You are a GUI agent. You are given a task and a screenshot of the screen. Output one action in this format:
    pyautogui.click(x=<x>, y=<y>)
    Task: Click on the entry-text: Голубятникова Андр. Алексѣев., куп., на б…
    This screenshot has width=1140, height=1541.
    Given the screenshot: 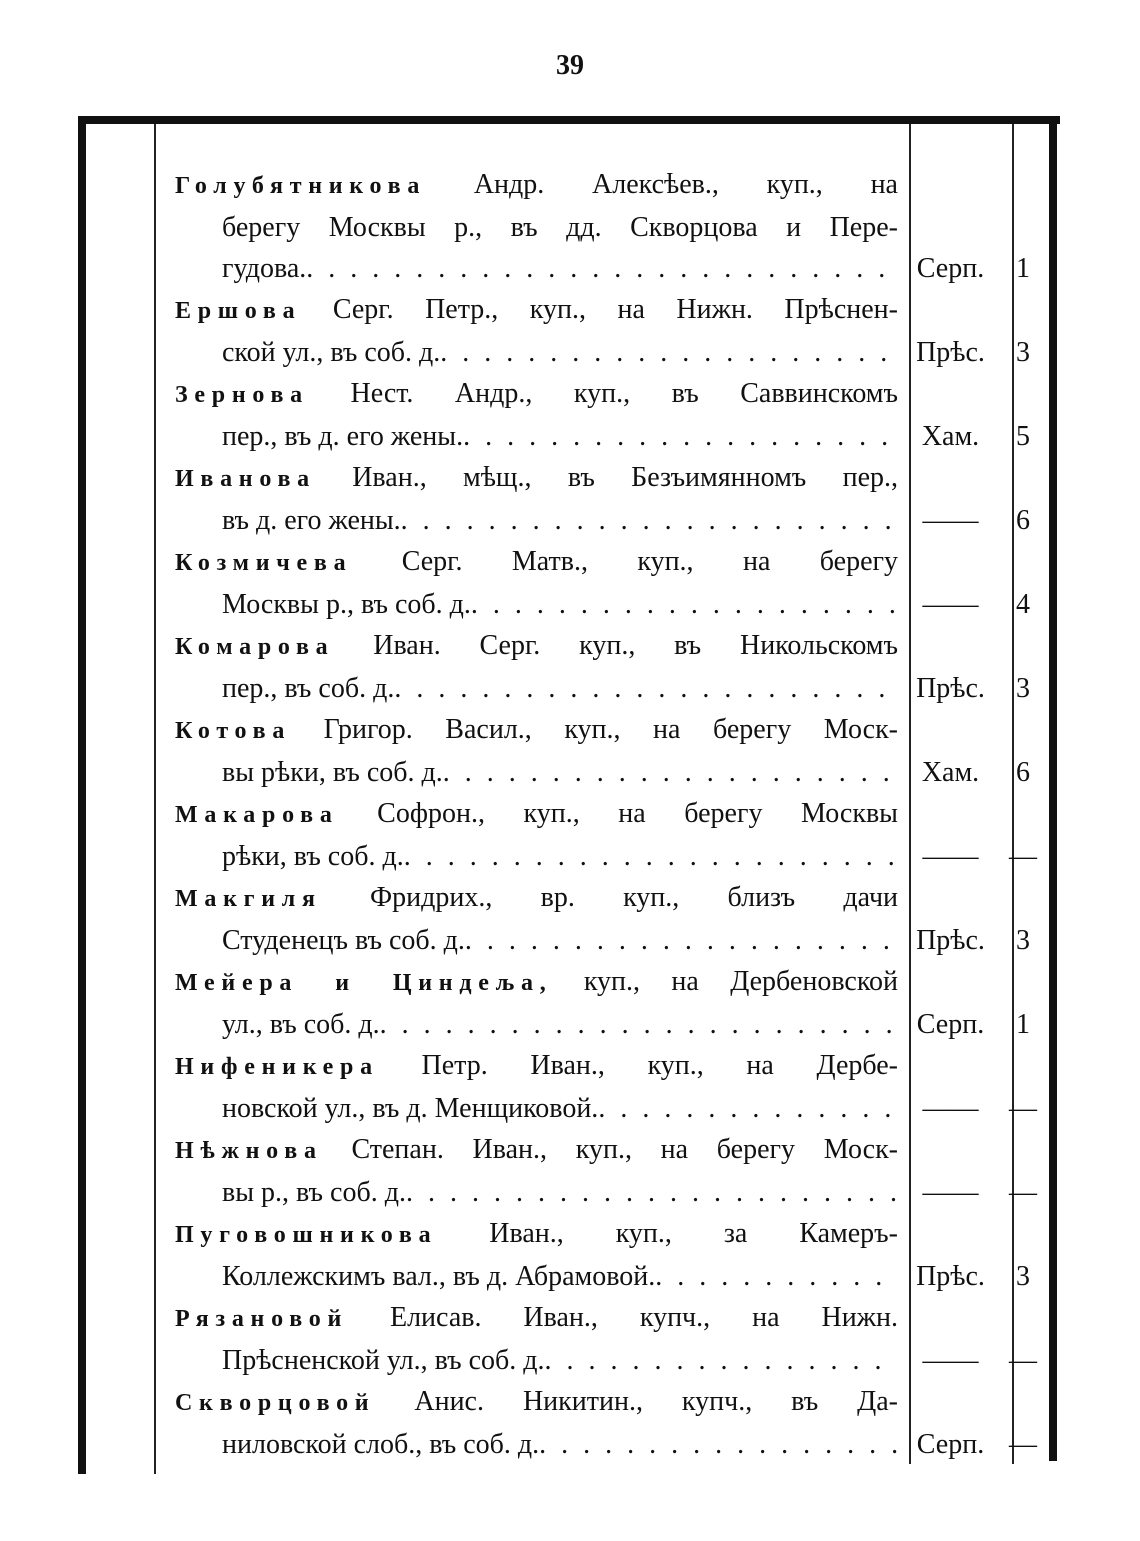 What is the action you would take?
    pyautogui.click(x=536, y=226)
    